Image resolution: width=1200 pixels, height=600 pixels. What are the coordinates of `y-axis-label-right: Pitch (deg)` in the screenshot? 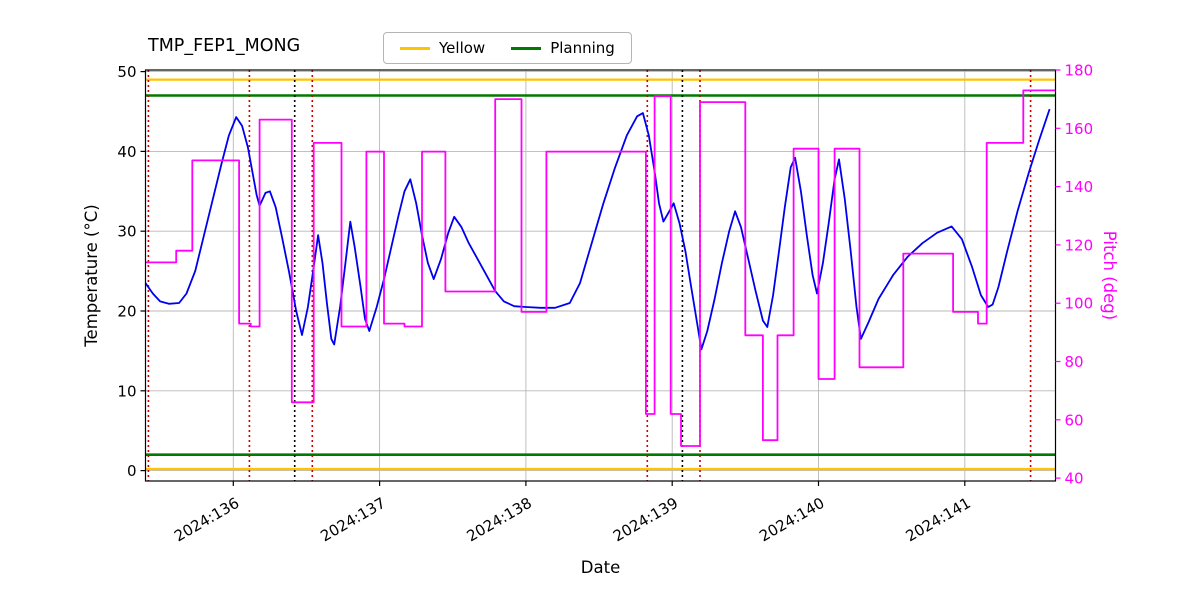 It's located at (1109, 275).